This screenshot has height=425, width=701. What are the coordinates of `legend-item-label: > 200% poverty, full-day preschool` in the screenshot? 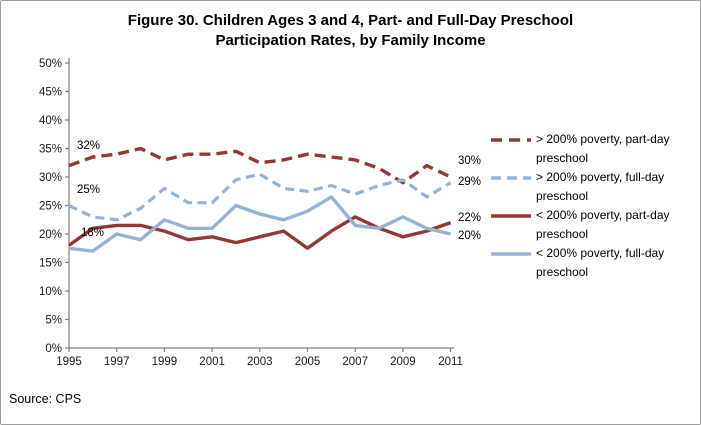 It's located at (600, 186).